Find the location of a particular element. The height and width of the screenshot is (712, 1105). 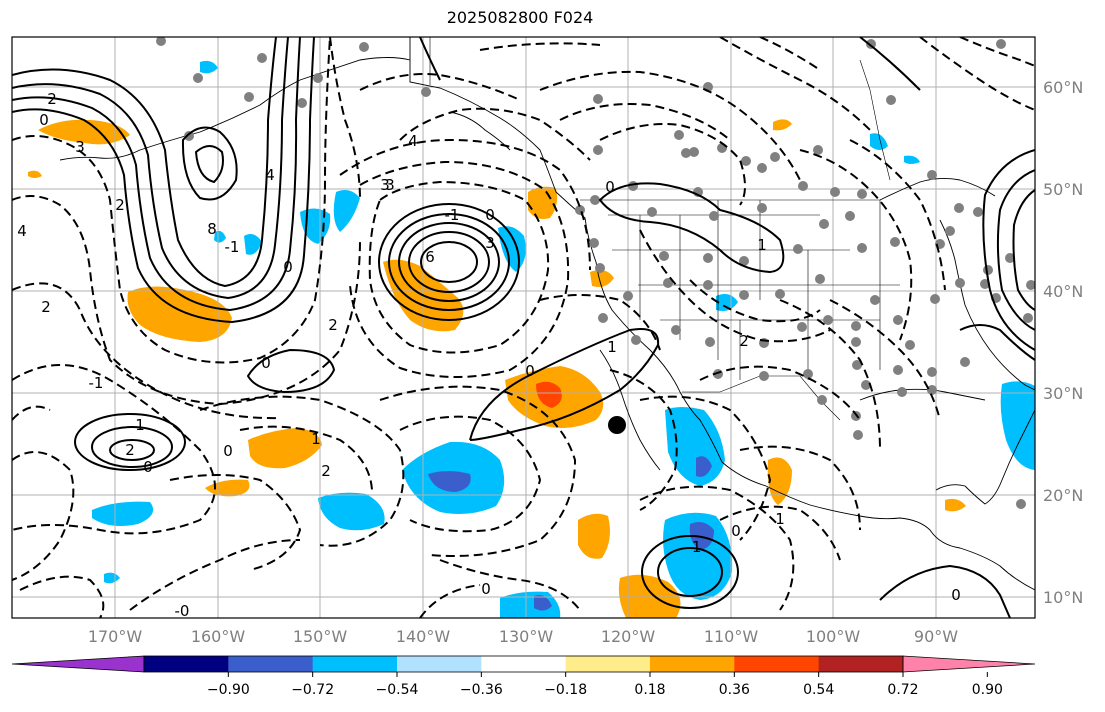

colorbar-frame is located at coordinates (523, 664).